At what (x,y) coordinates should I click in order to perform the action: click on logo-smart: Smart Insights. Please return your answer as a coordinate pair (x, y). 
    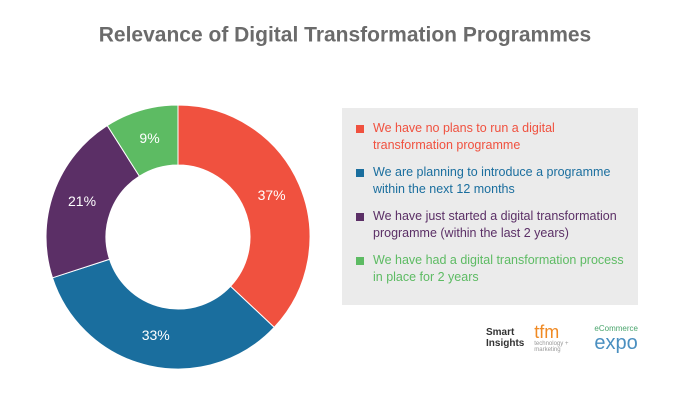
    Looking at the image, I should click on (505, 338).